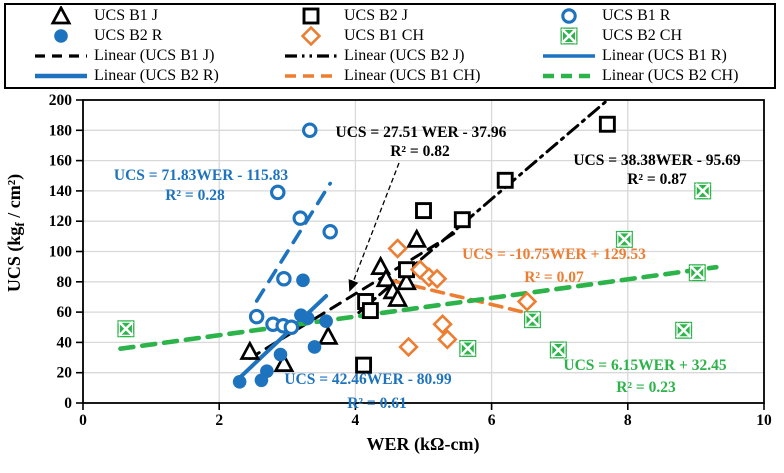  What do you see at coordinates (423, 444) in the screenshot?
I see `x-axis-title: WER (kΩ-cm)` at bounding box center [423, 444].